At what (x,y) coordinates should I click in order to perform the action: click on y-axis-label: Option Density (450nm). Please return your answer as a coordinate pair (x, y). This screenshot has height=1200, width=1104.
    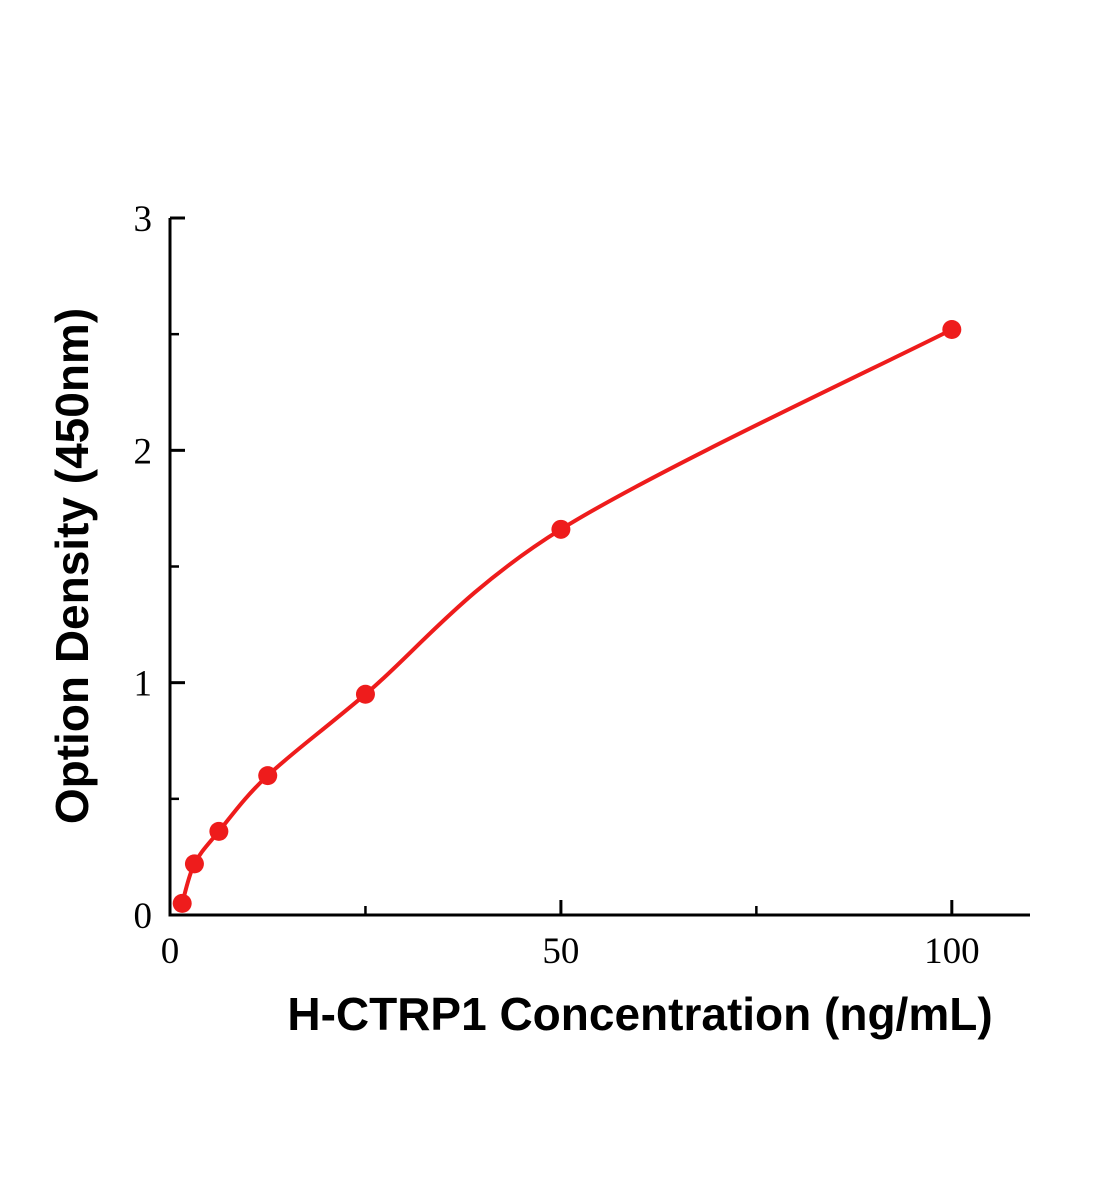
    Looking at the image, I should click on (72, 566).